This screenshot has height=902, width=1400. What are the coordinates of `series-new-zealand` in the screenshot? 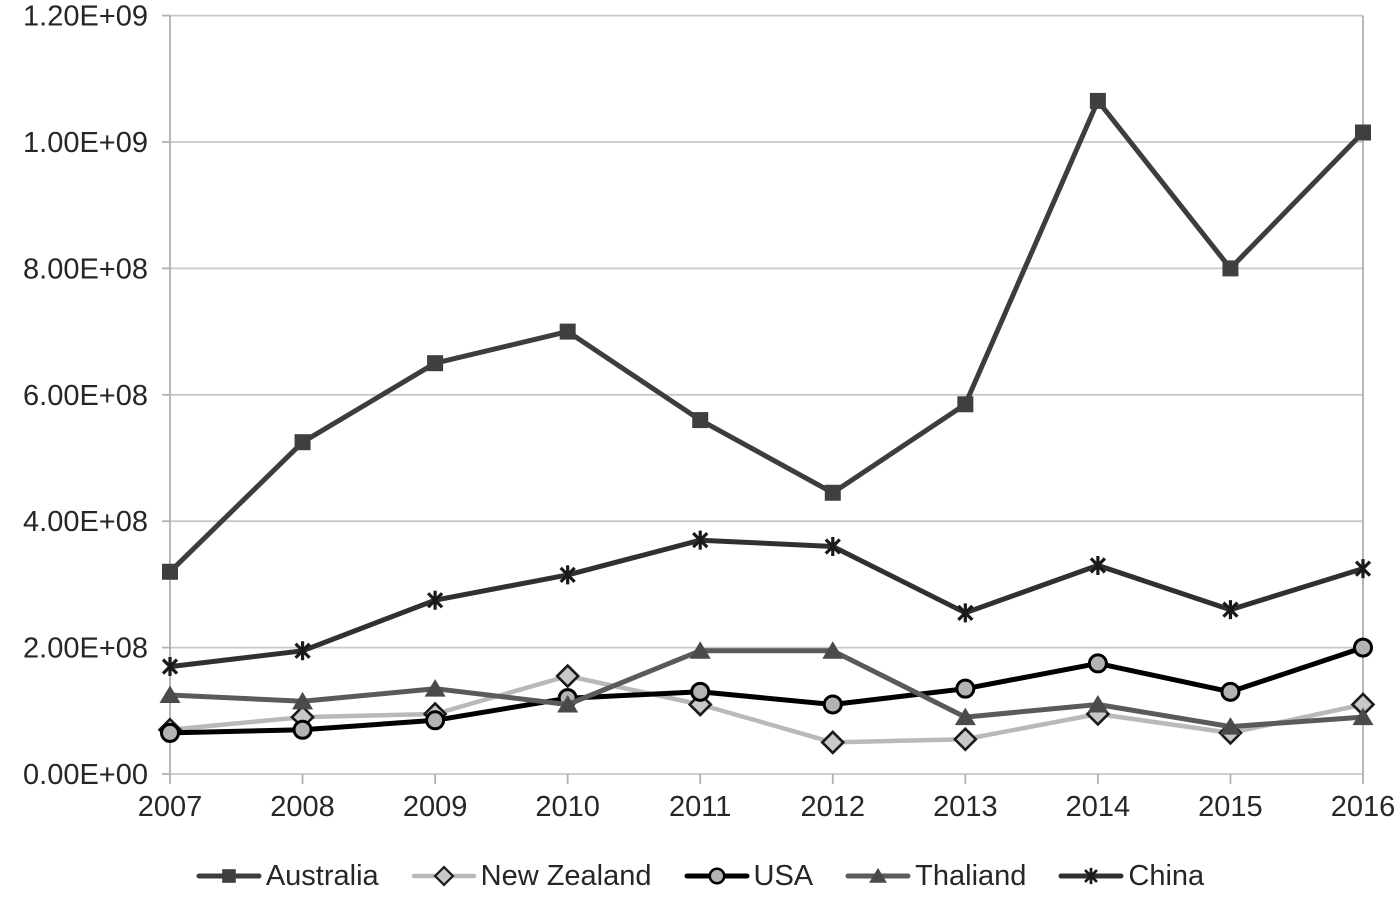 It's located at (766, 709).